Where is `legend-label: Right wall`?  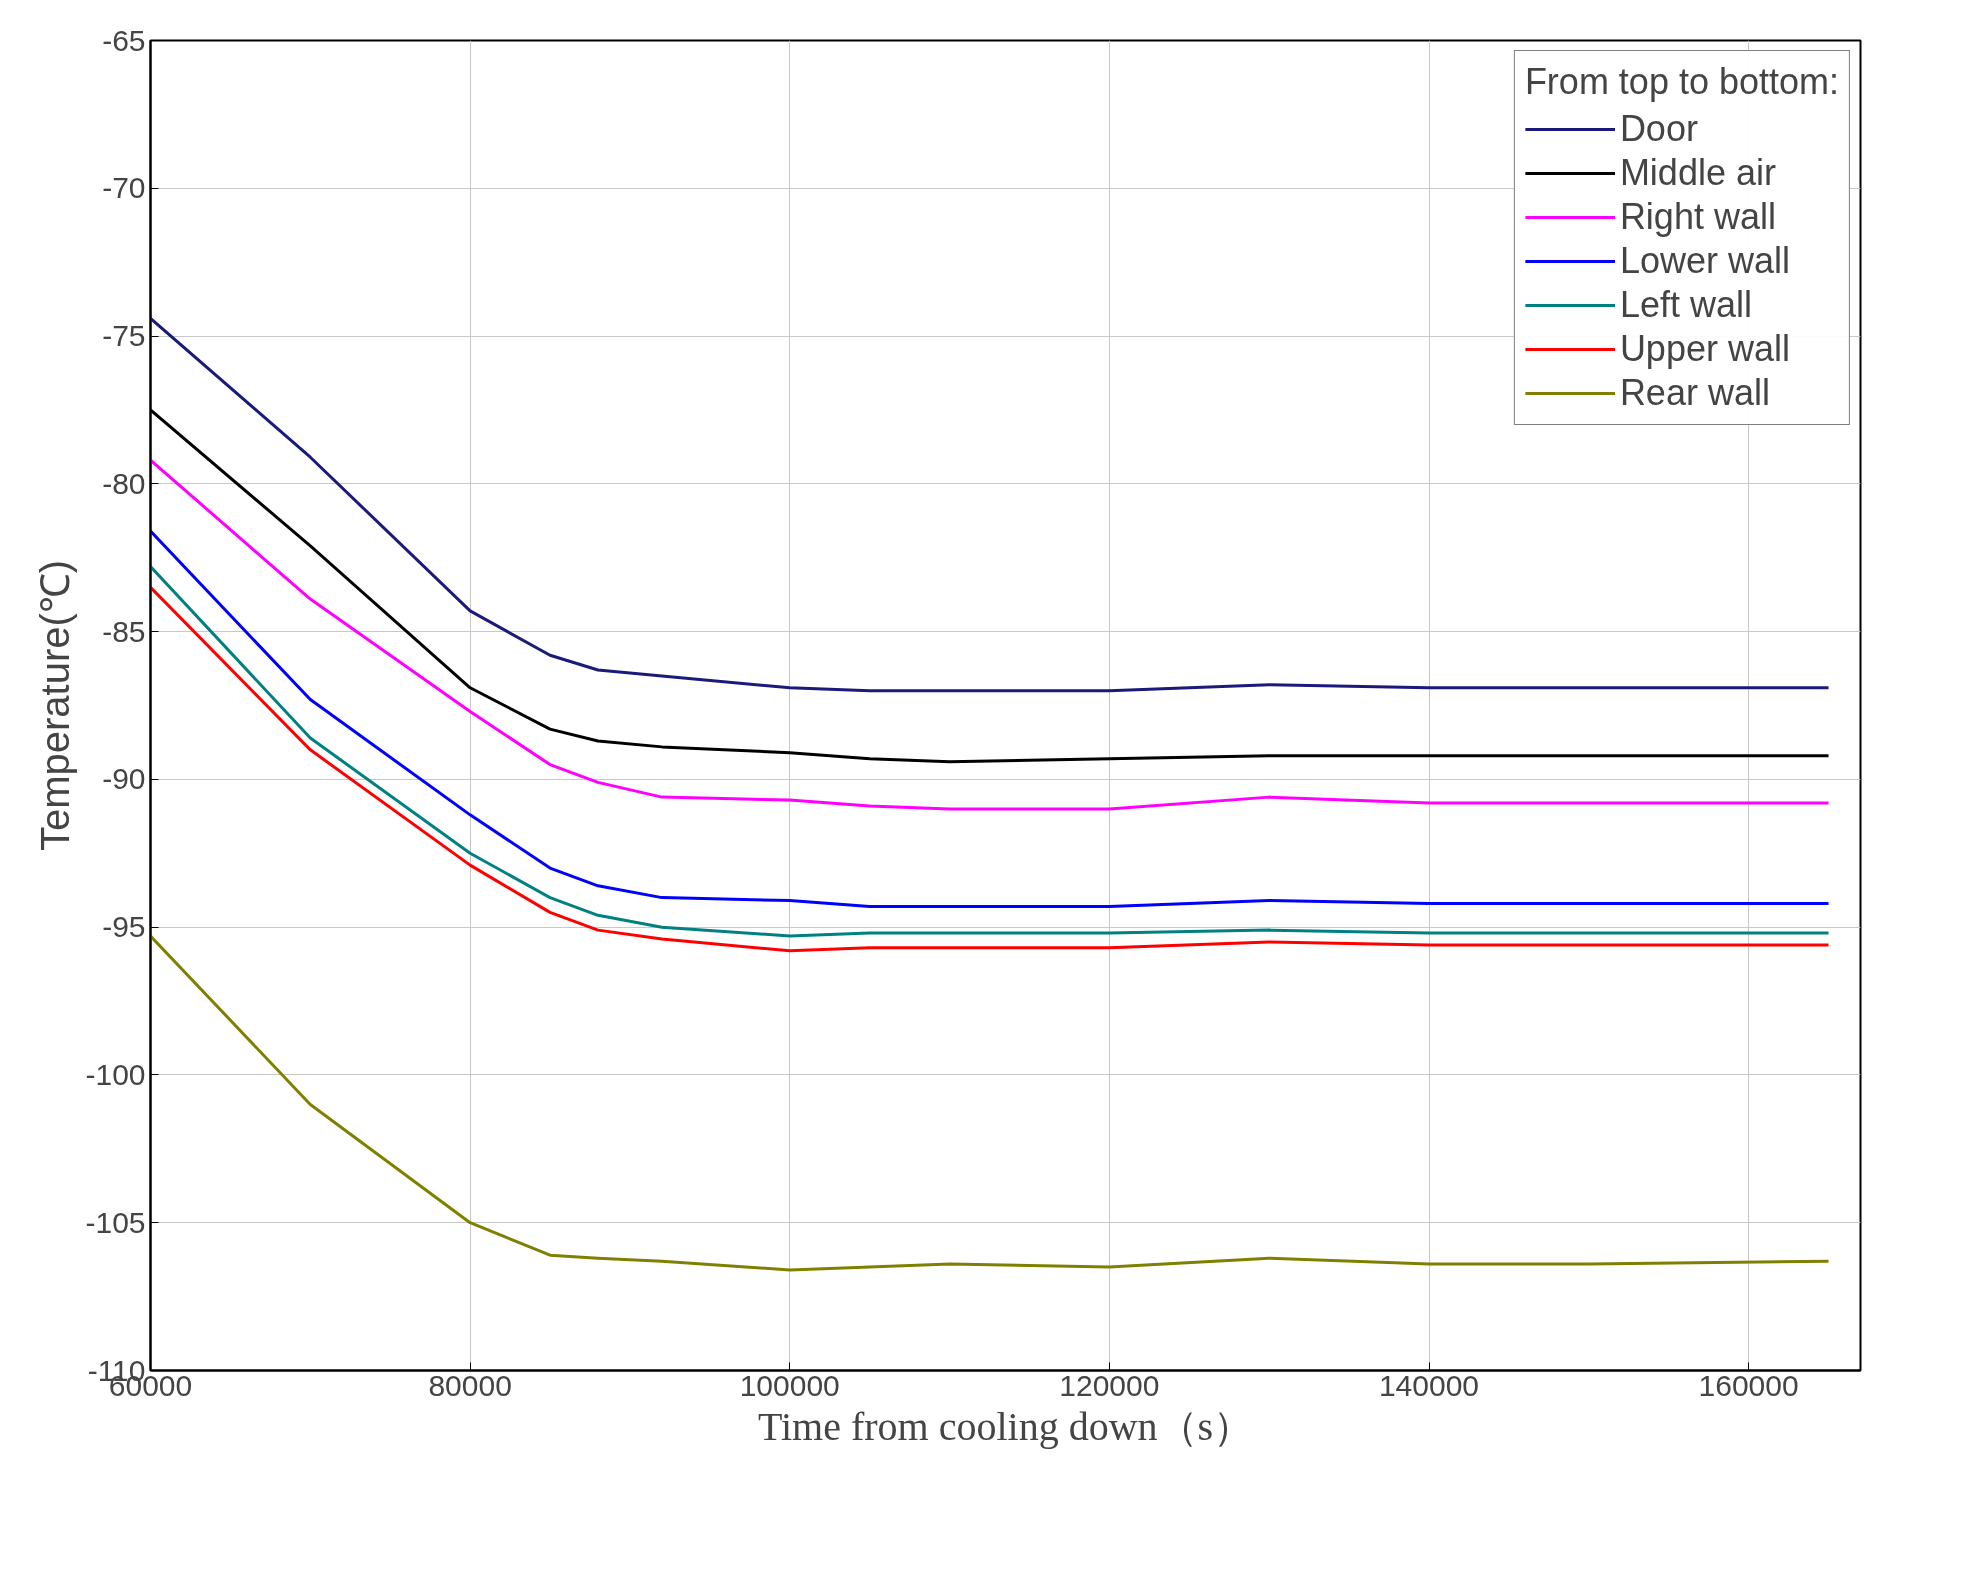 legend-label: Right wall is located at coordinates (1697, 217).